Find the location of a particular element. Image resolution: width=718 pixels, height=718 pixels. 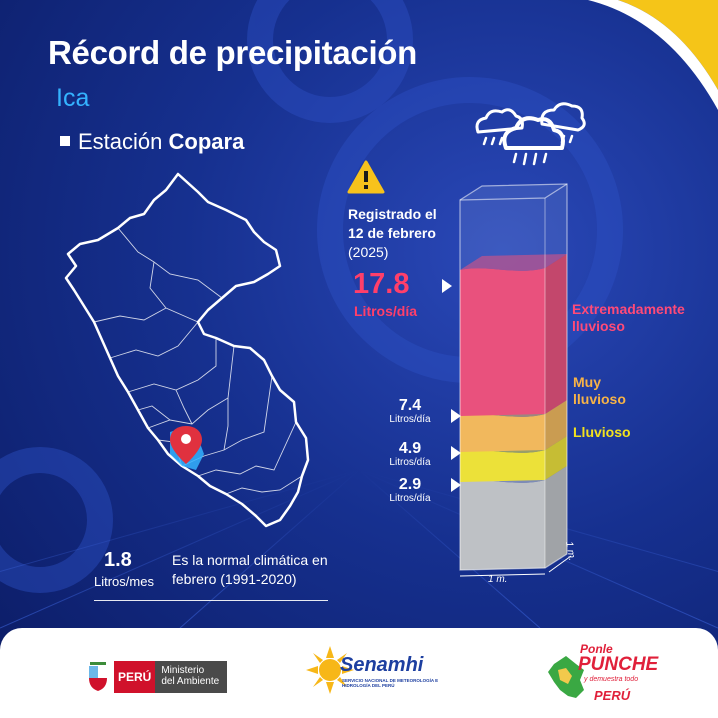

station-name: Copara is located at coordinates (206, 141).